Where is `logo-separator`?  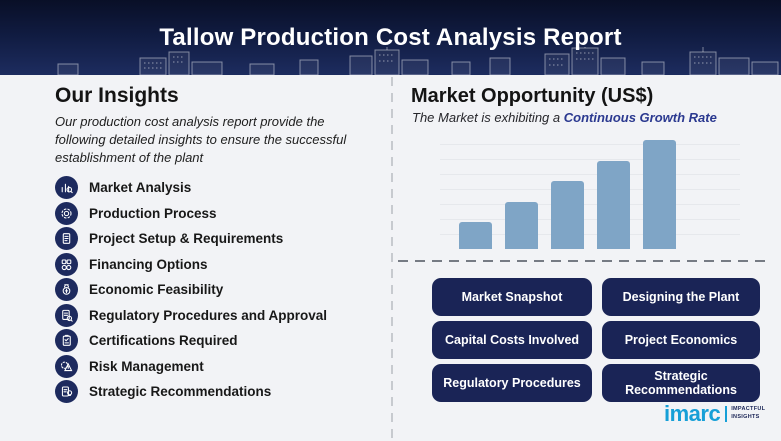
logo-separator is located at coordinates (726, 414).